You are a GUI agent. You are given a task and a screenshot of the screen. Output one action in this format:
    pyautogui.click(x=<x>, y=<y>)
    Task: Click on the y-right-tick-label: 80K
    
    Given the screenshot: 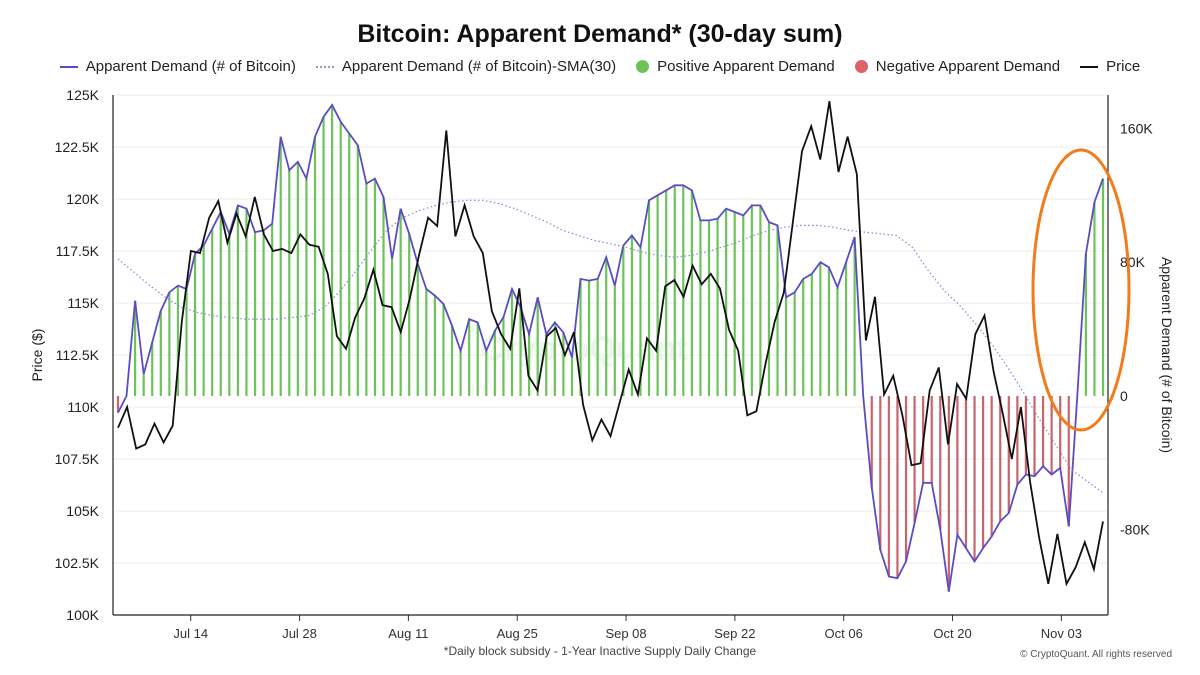 What is the action you would take?
    pyautogui.click(x=1133, y=262)
    